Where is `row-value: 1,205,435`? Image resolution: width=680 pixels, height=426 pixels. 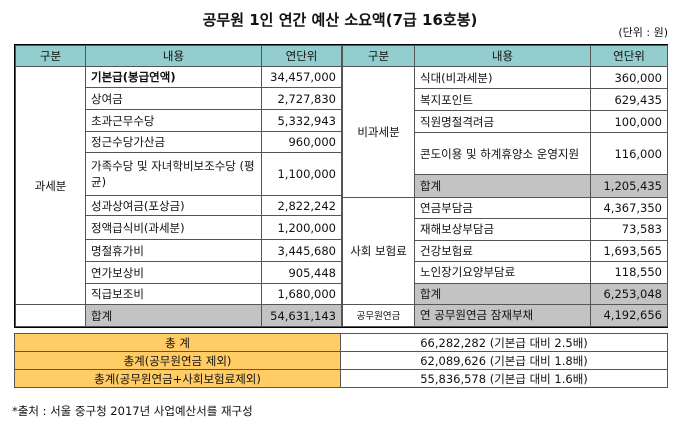 row-value: 1,205,435 is located at coordinates (629, 186).